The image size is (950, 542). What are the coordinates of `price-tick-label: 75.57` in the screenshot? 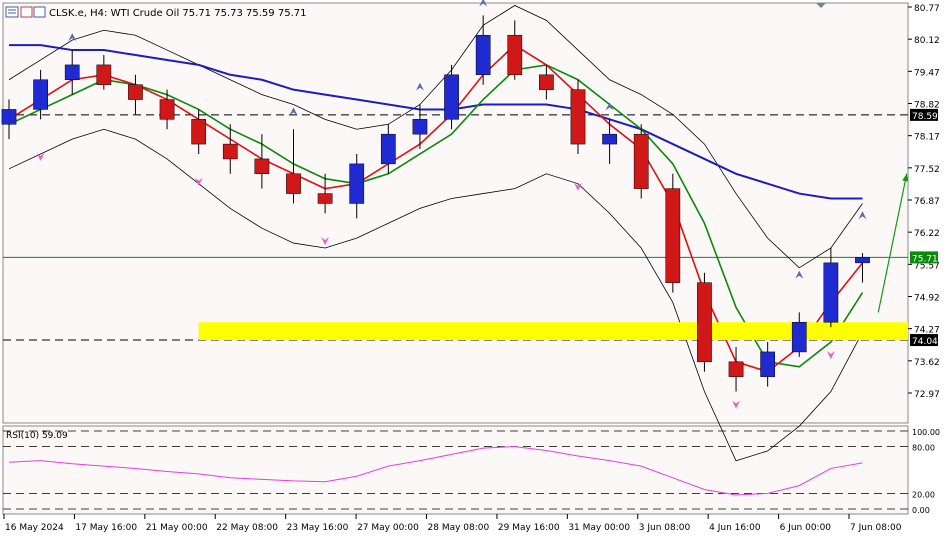 It's located at (927, 266).